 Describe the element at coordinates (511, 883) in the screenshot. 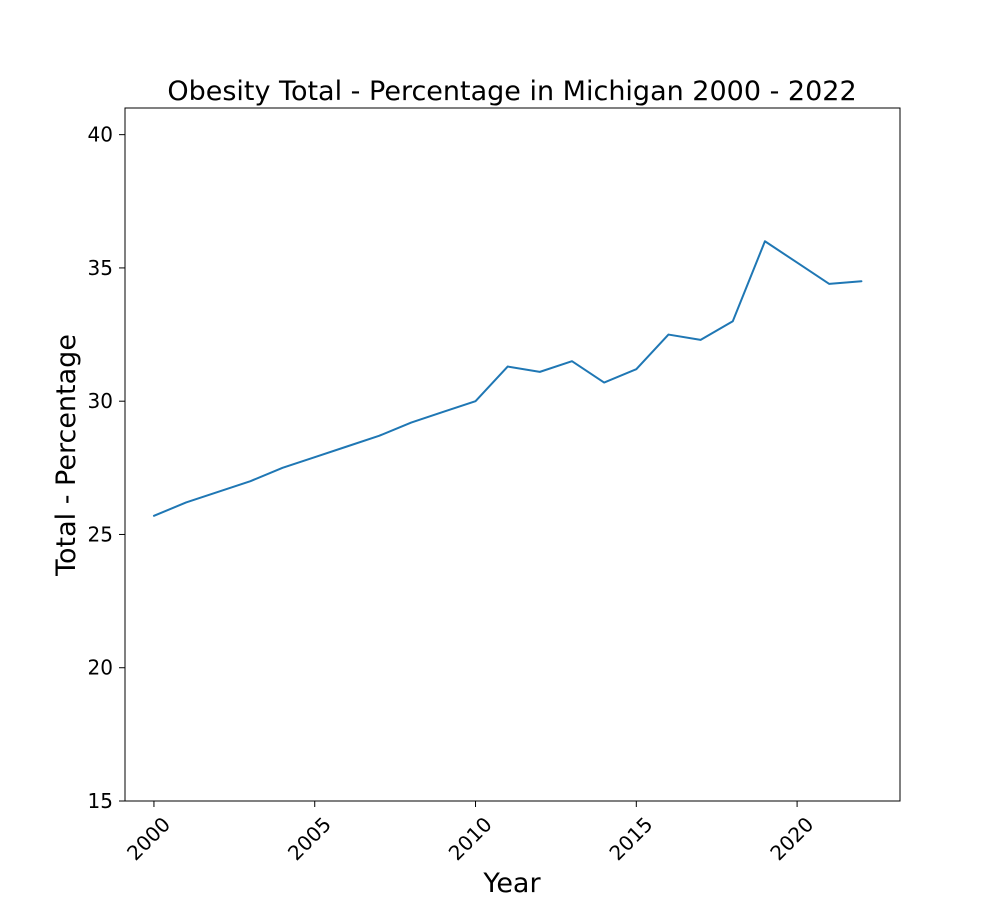

I see `x-axis-label: Year` at that location.